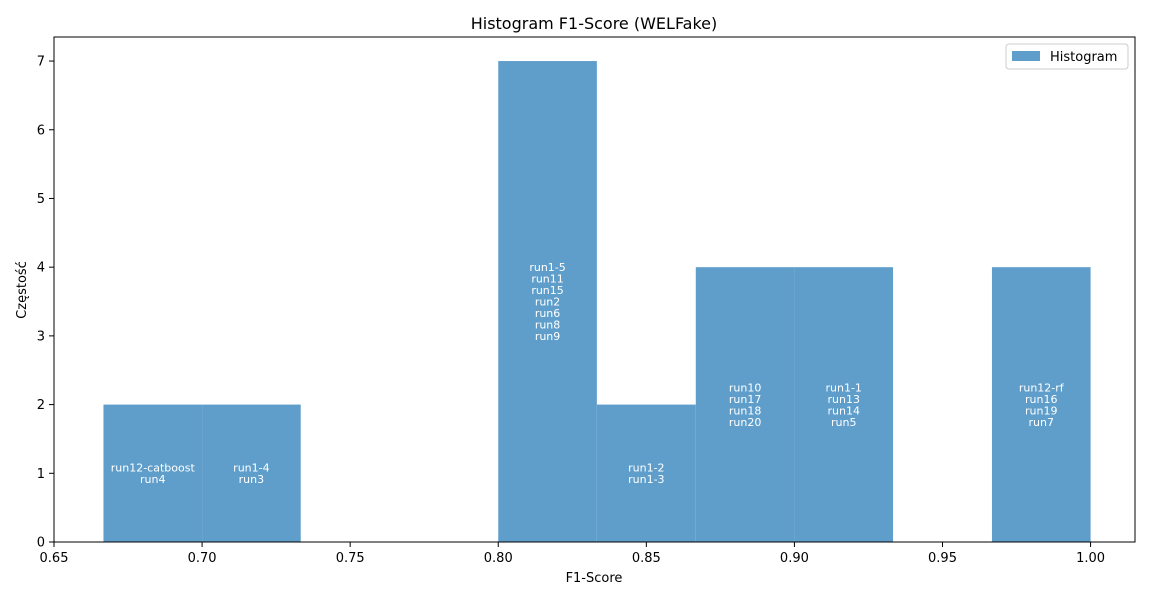 The width and height of the screenshot is (1150, 600). Describe the element at coordinates (41, 62) in the screenshot. I see `y-tick-label: 7` at that location.